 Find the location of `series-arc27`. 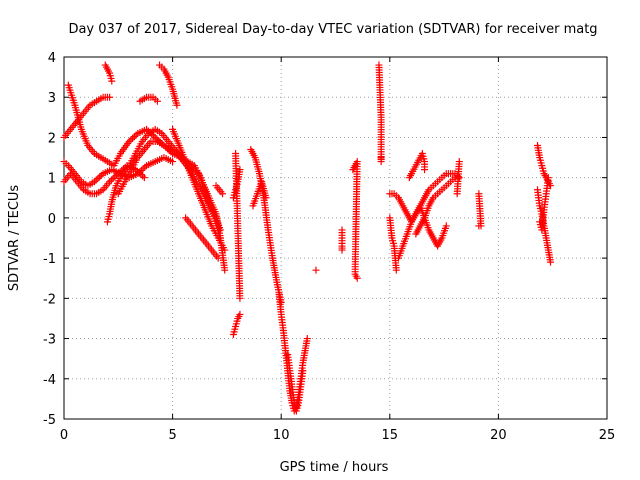

series-arc27 is located at coordinates (435, 206).